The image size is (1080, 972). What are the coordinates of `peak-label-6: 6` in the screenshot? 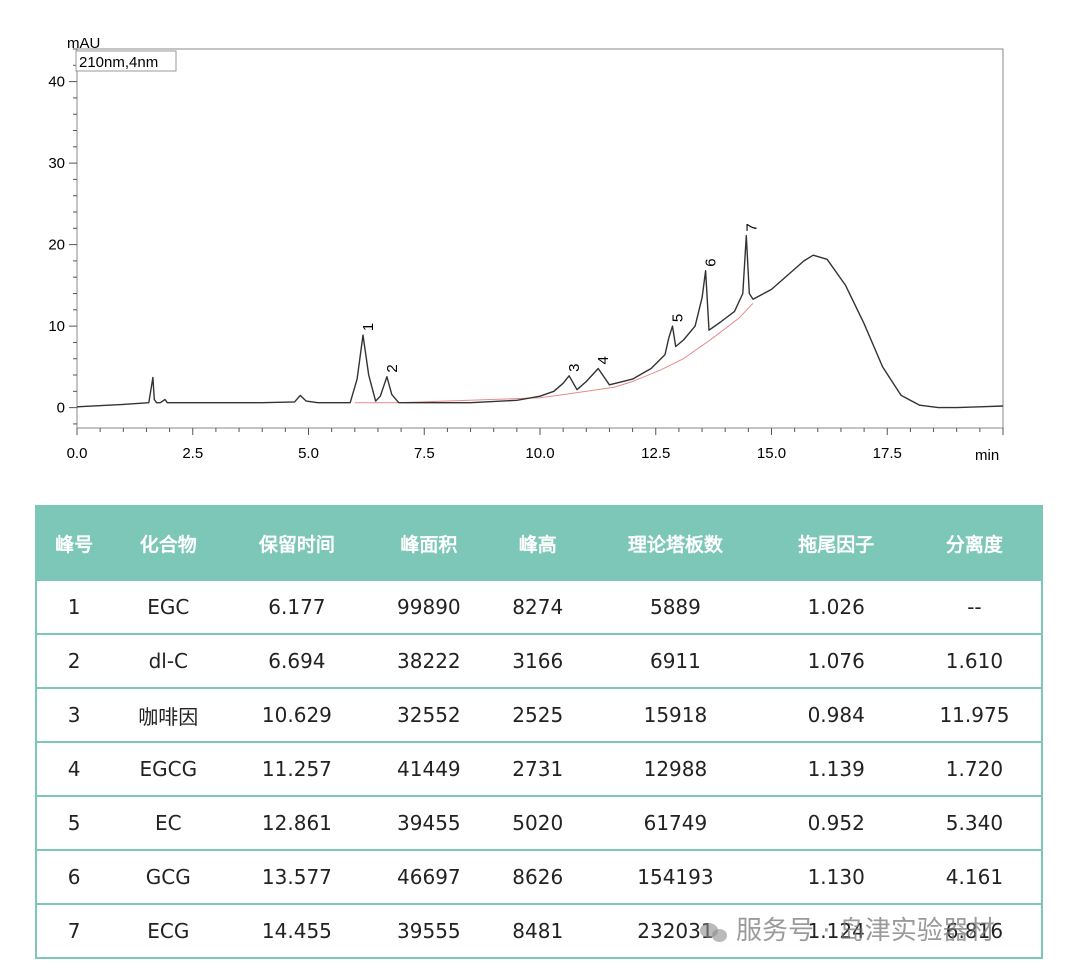 It's located at (711, 262).